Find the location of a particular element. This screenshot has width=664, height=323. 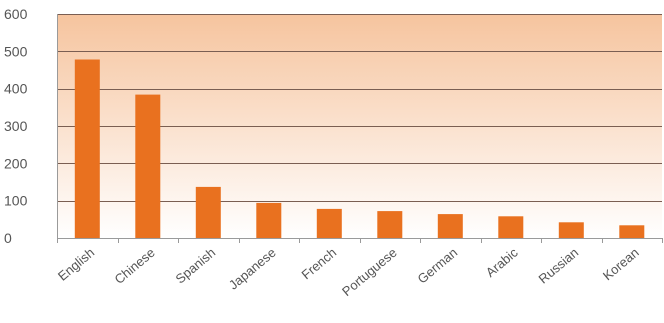

bar-arabic is located at coordinates (511, 227).